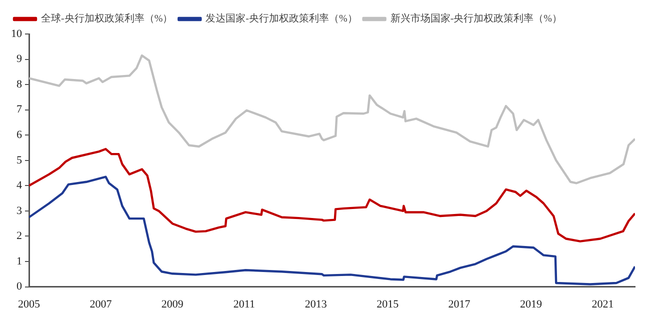  What do you see at coordinates (388, 304) in the screenshot?
I see `x-tick-label: 2015` at bounding box center [388, 304].